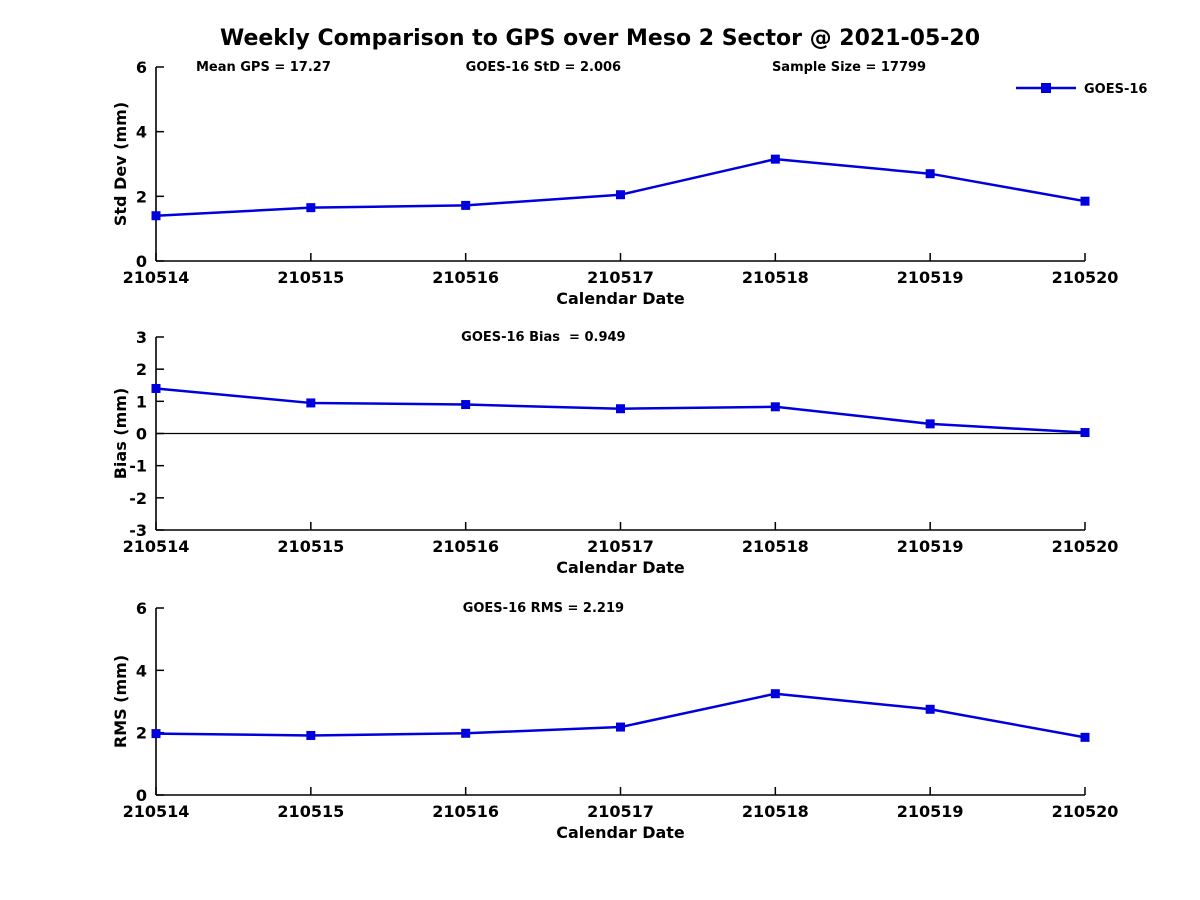 This screenshot has width=1200, height=900. Describe the element at coordinates (141, 401) in the screenshot. I see `y-tick-label: 1` at that location.